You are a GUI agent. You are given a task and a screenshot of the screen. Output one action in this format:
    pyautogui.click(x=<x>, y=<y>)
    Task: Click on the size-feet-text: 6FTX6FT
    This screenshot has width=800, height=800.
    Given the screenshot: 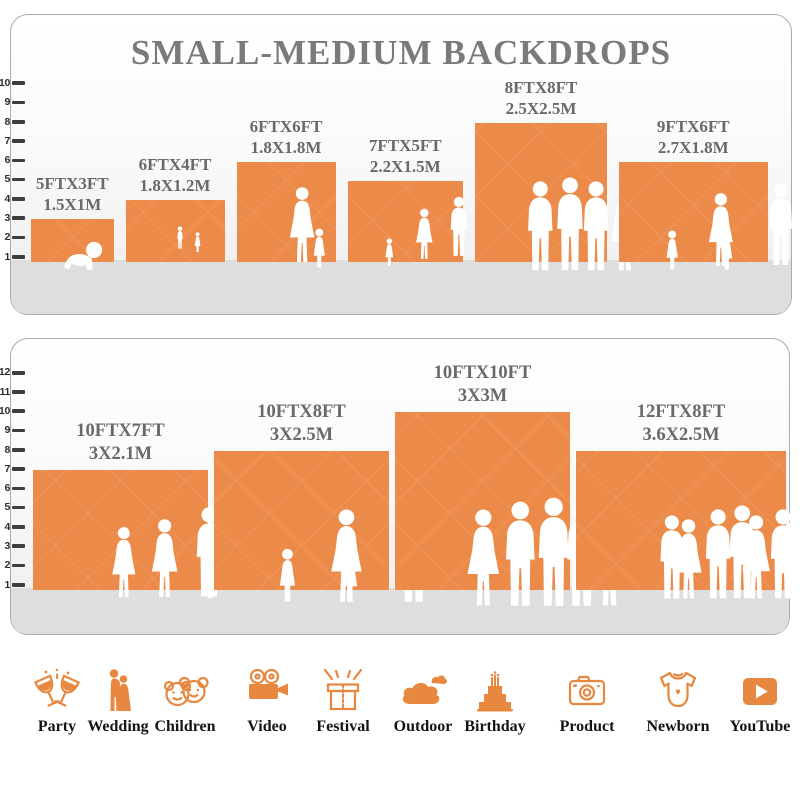 What is the action you would take?
    pyautogui.click(x=286, y=126)
    